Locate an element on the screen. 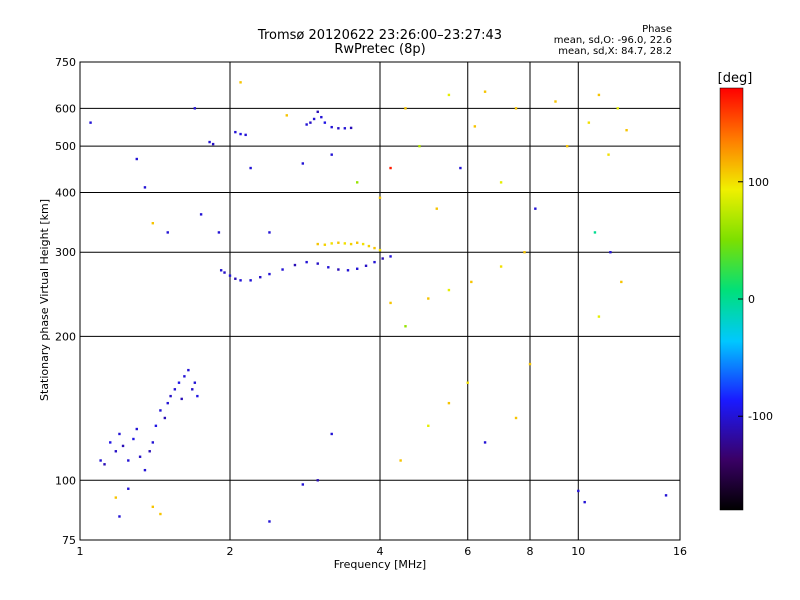 Image resolution: width=800 pixels, height=600 pixels. x-axis: 1 2 4 6 8 10 16 is located at coordinates (382, 551).